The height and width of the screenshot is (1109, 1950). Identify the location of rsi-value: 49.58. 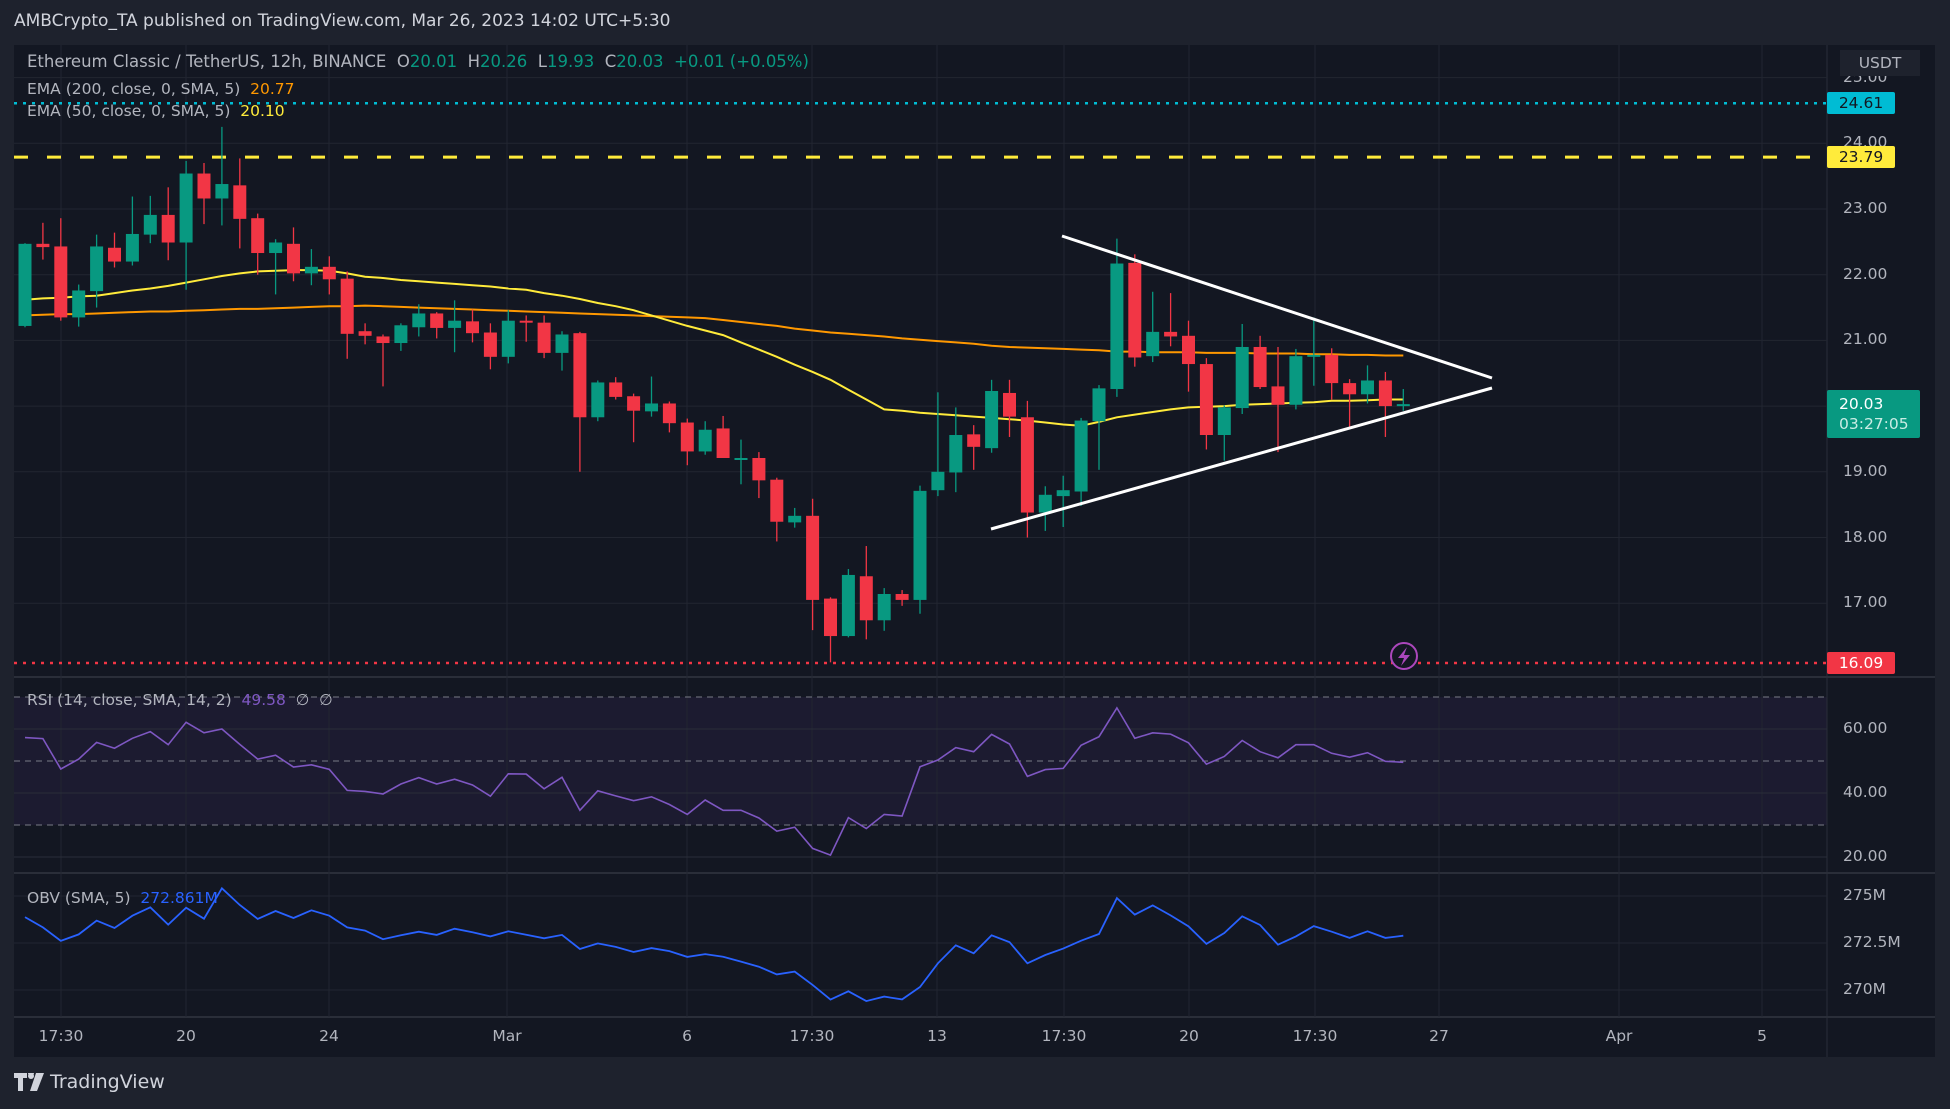
(263, 700).